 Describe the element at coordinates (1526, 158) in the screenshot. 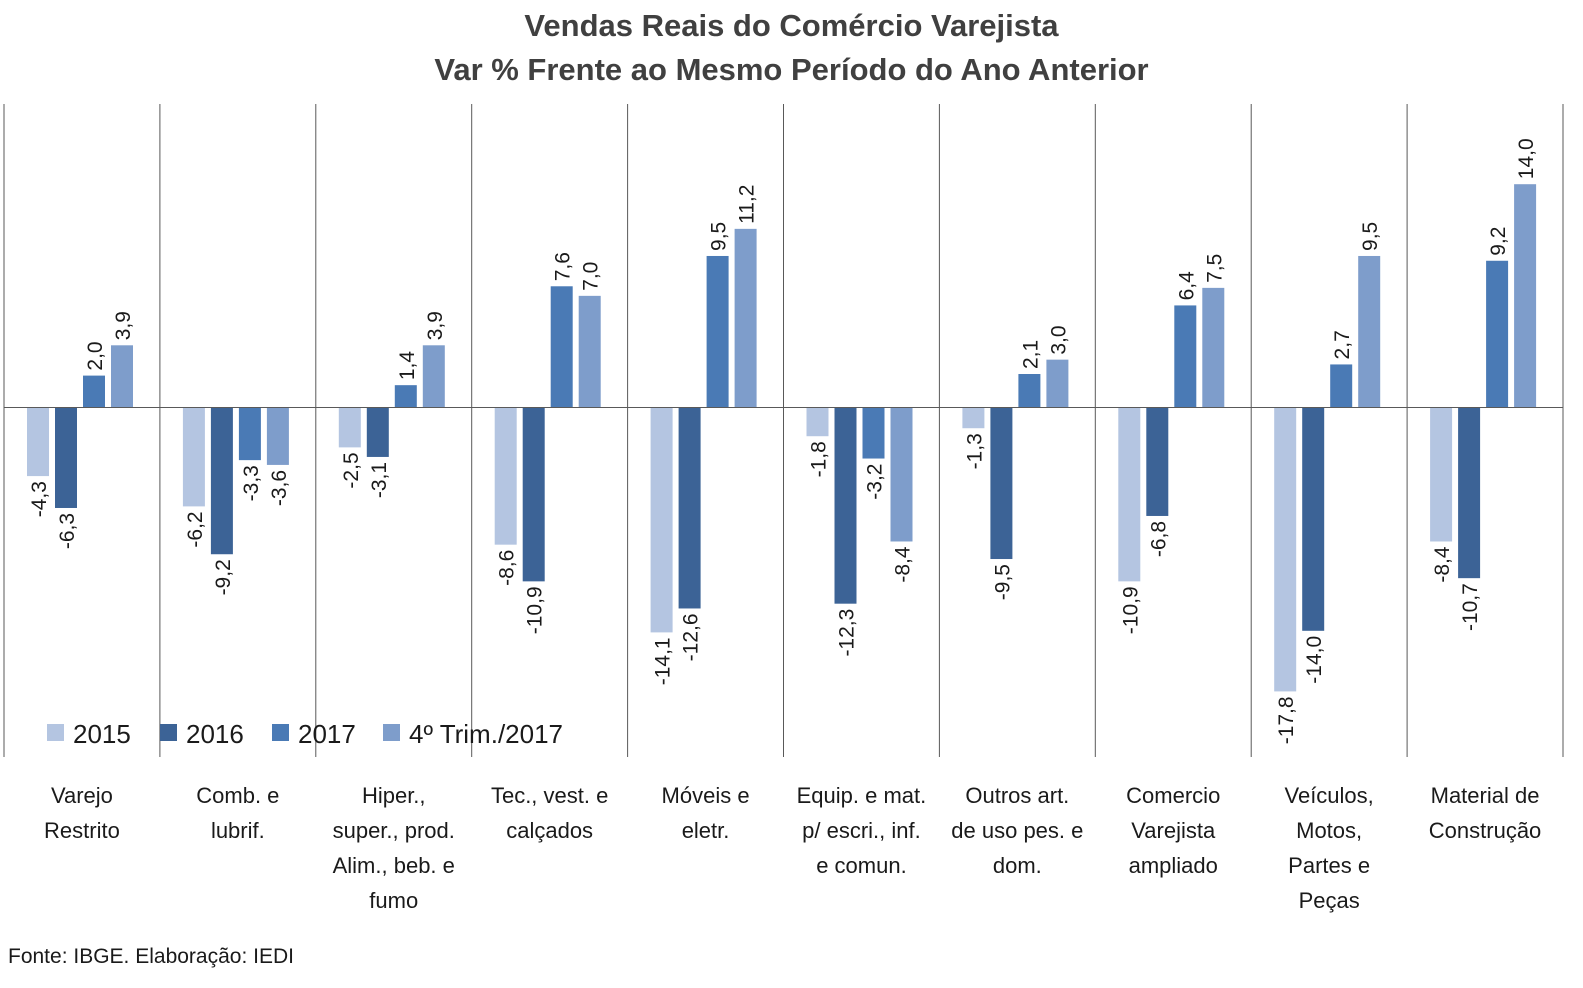

I see `data-label: 14,0` at that location.